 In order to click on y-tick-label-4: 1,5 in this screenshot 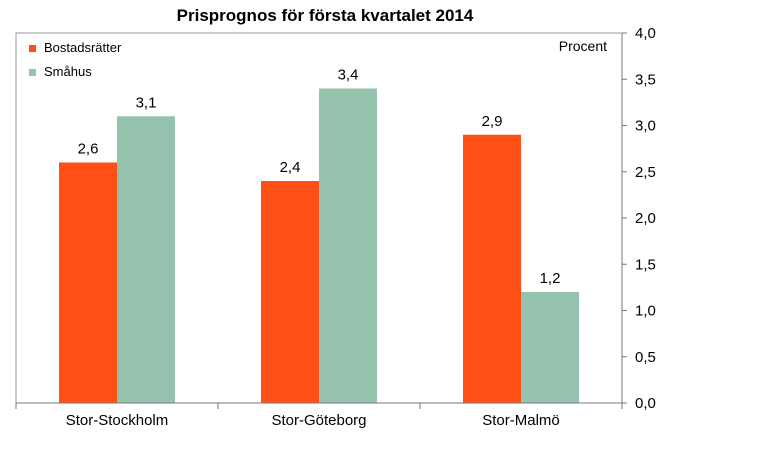, I will do `click(645, 264)`.